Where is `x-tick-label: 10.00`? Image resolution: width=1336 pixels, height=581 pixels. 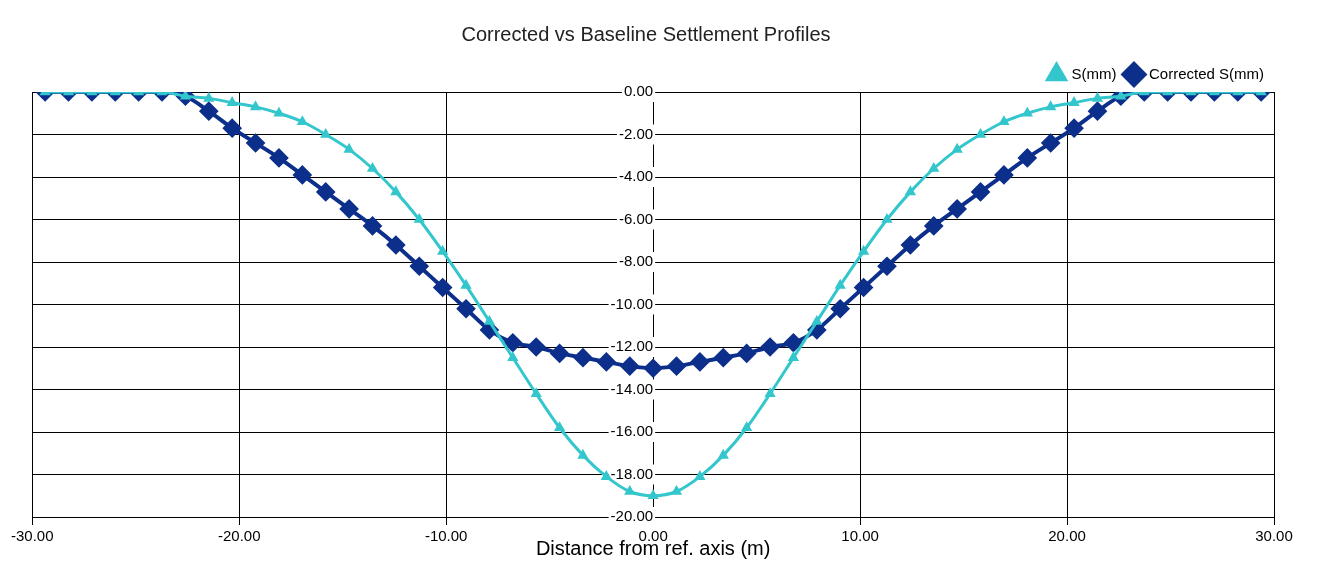
x-tick-label: 10.00 is located at coordinates (860, 536).